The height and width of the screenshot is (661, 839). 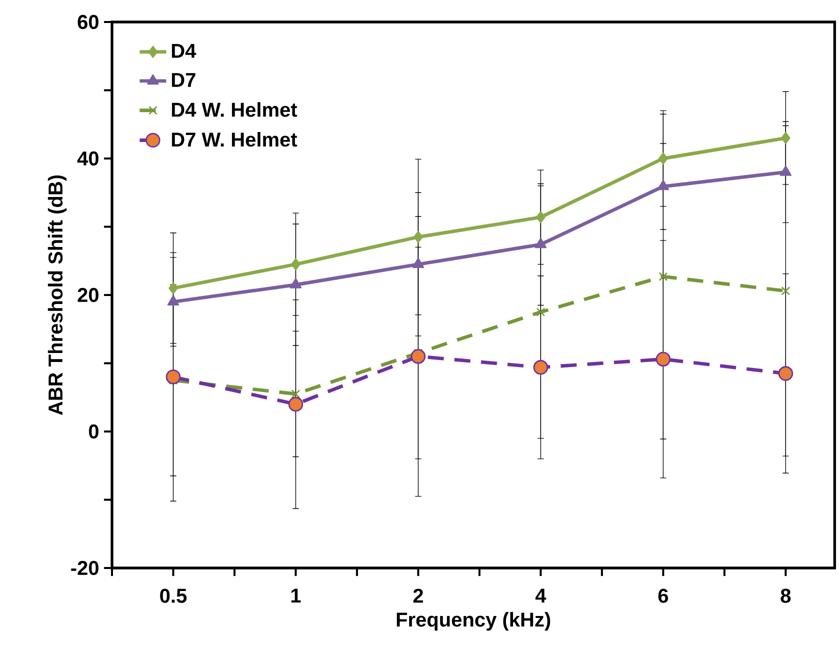 What do you see at coordinates (173, 595) in the screenshot?
I see `x-tick-label: 0.5` at bounding box center [173, 595].